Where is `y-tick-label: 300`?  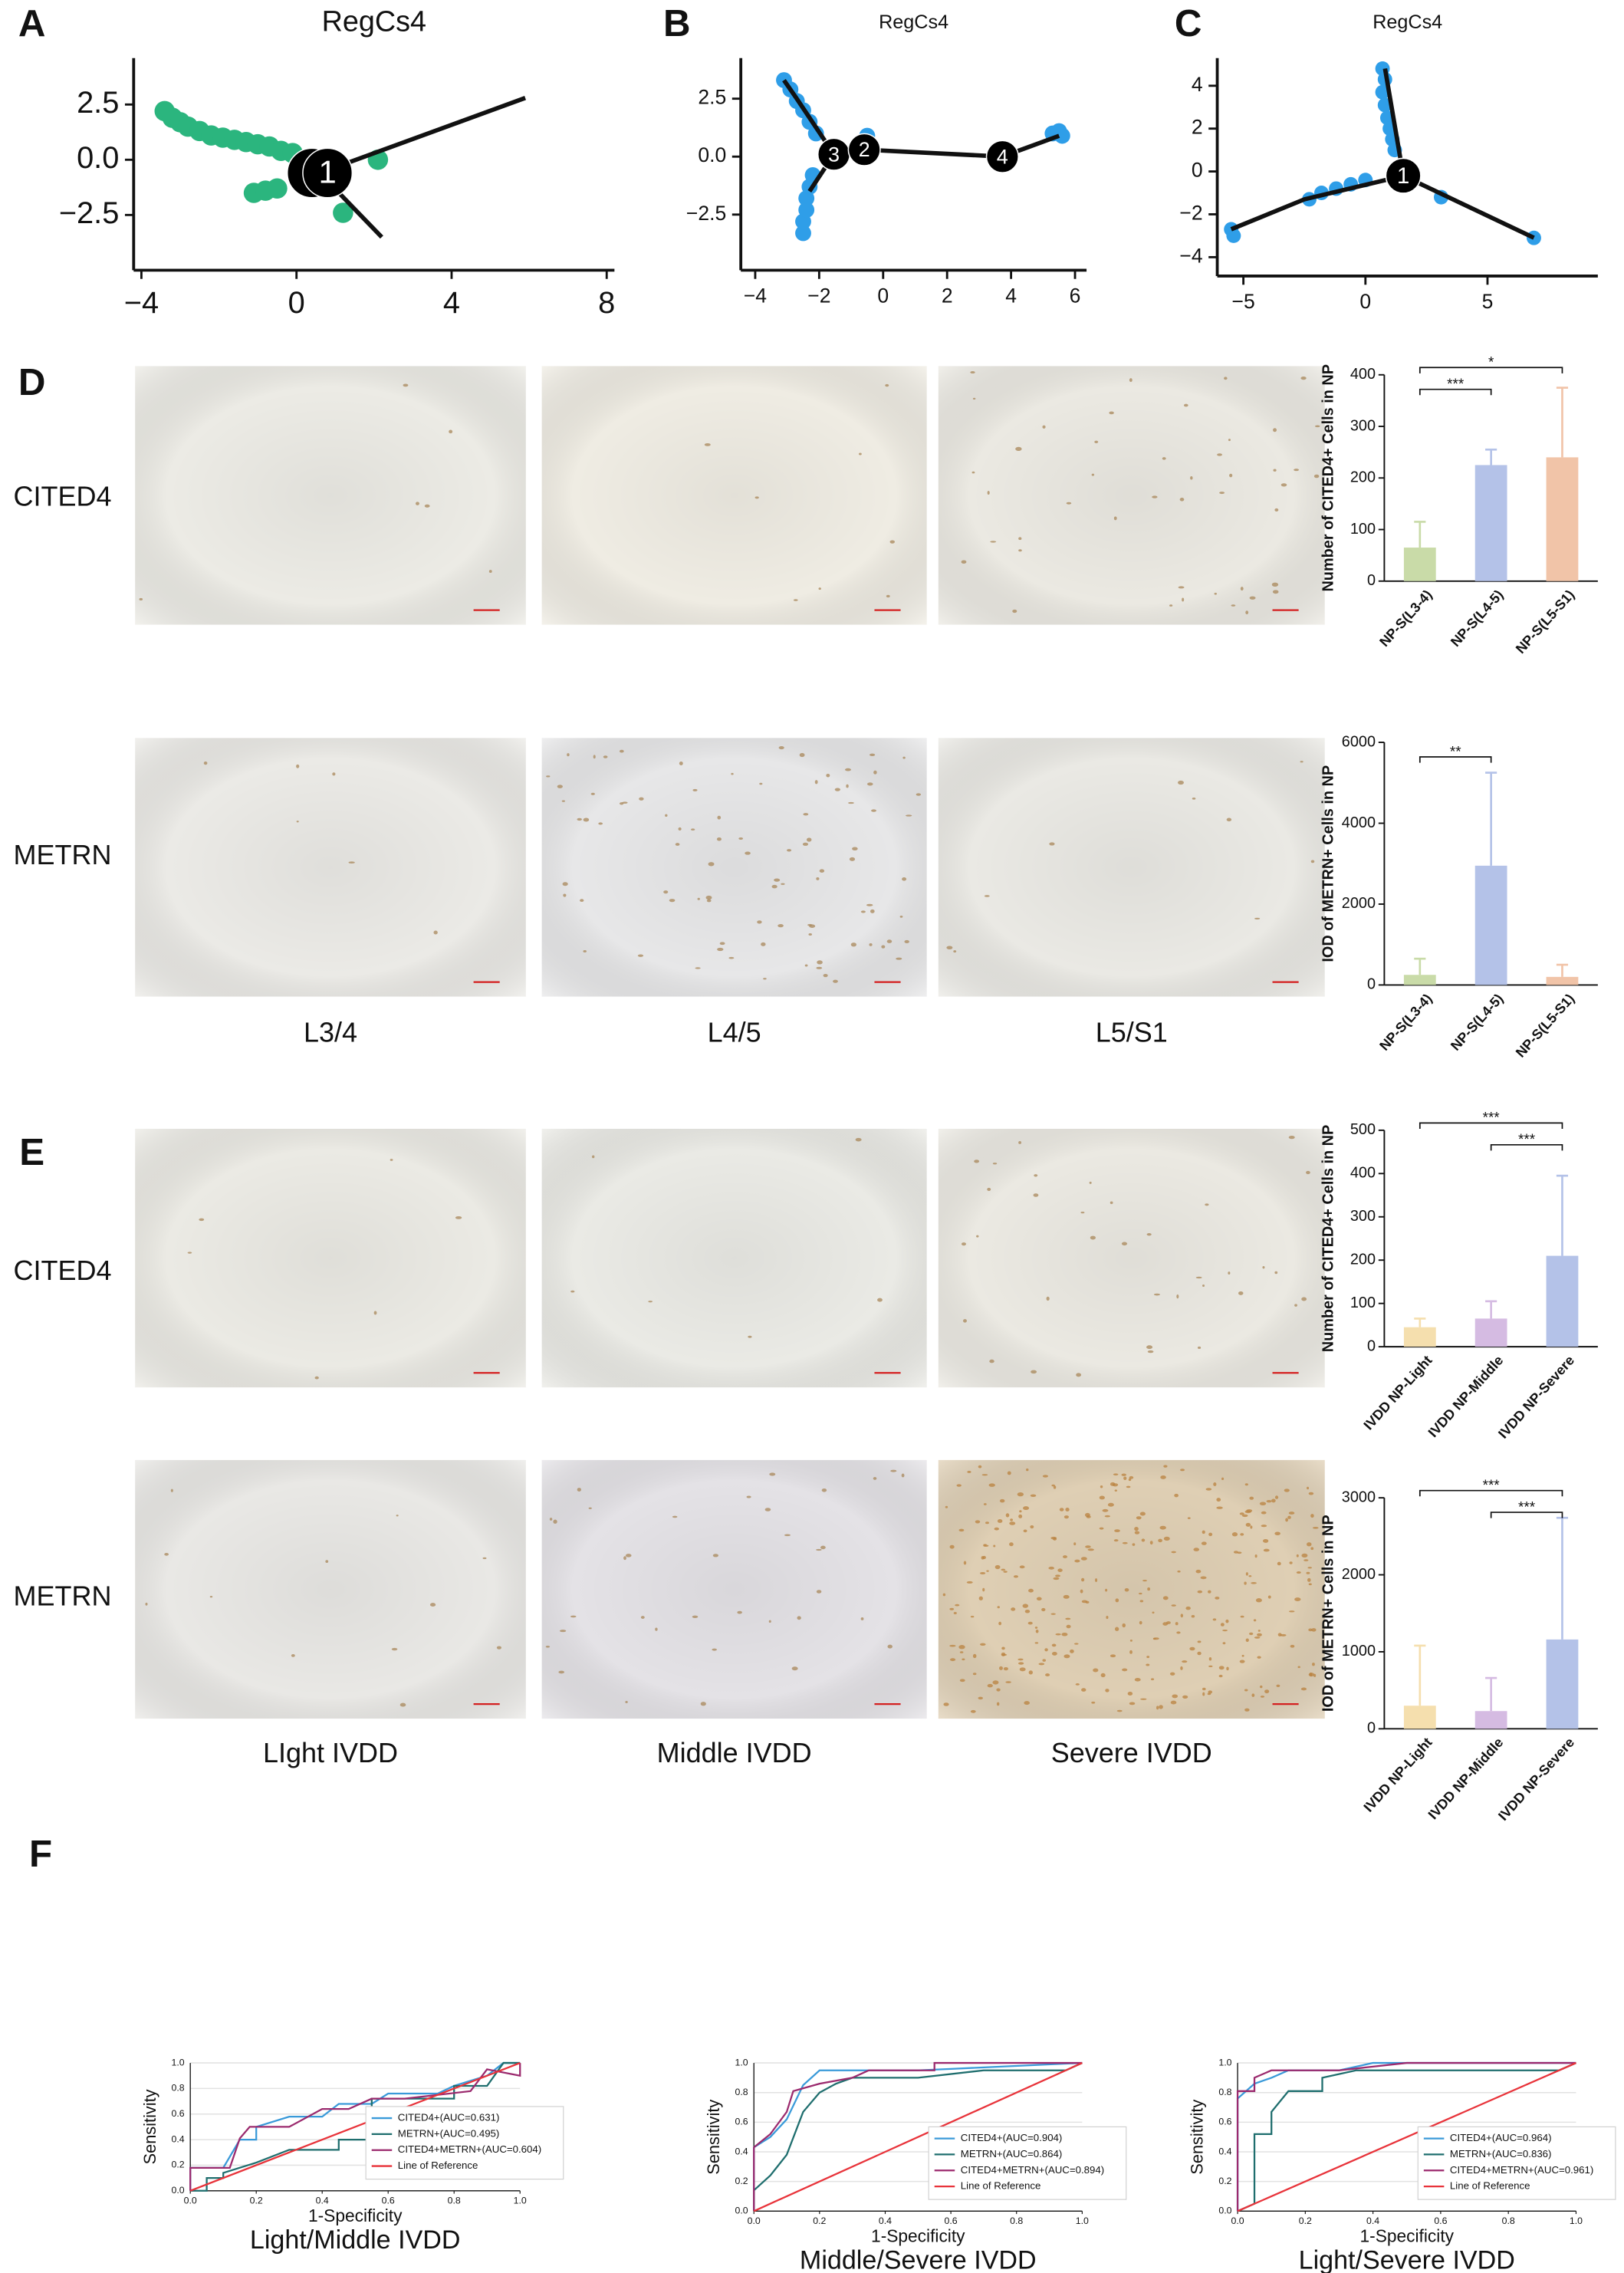 y-tick-label: 300 is located at coordinates (1363, 1216).